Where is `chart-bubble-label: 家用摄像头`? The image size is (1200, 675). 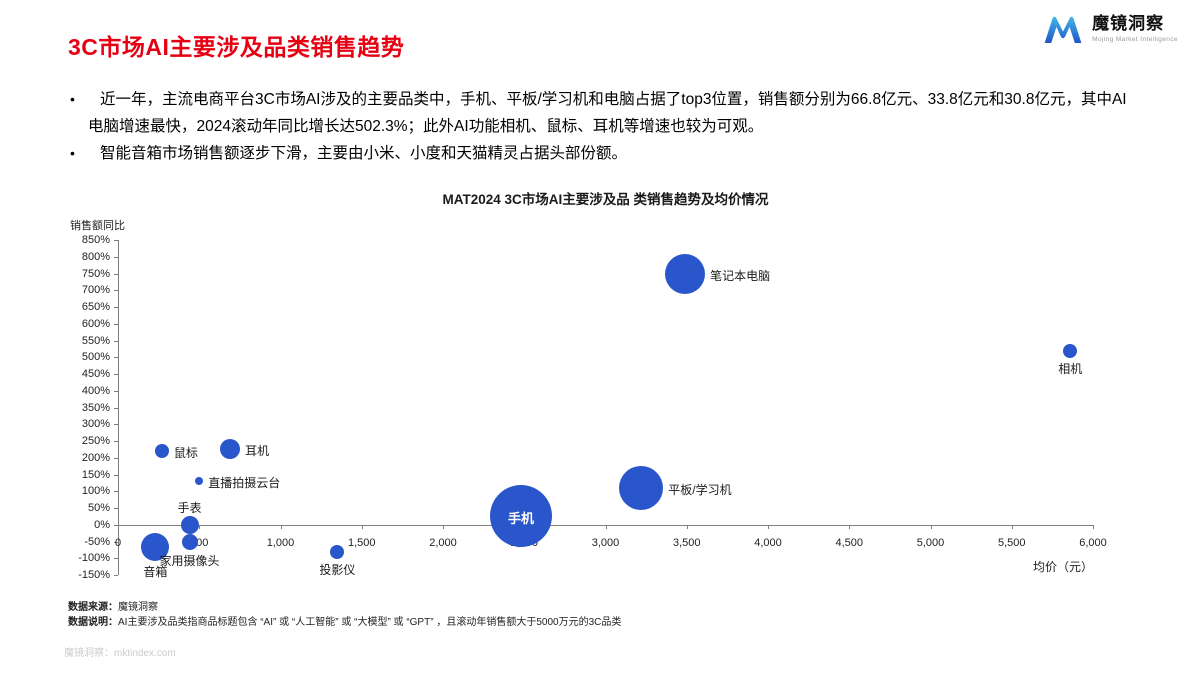
chart-bubble-label: 家用摄像头 is located at coordinates (189, 560).